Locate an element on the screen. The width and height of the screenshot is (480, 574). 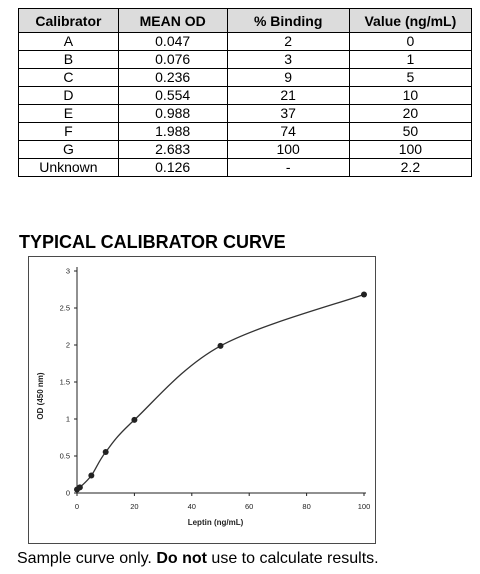
cell-mean-od: 2.683 is located at coordinates (172, 149).